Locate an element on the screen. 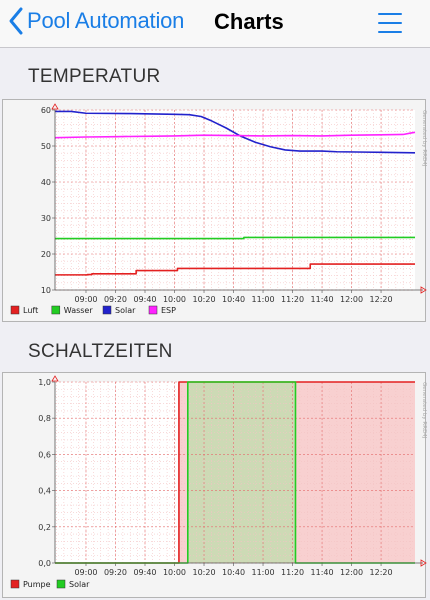  series-line-esp is located at coordinates (235, 135).